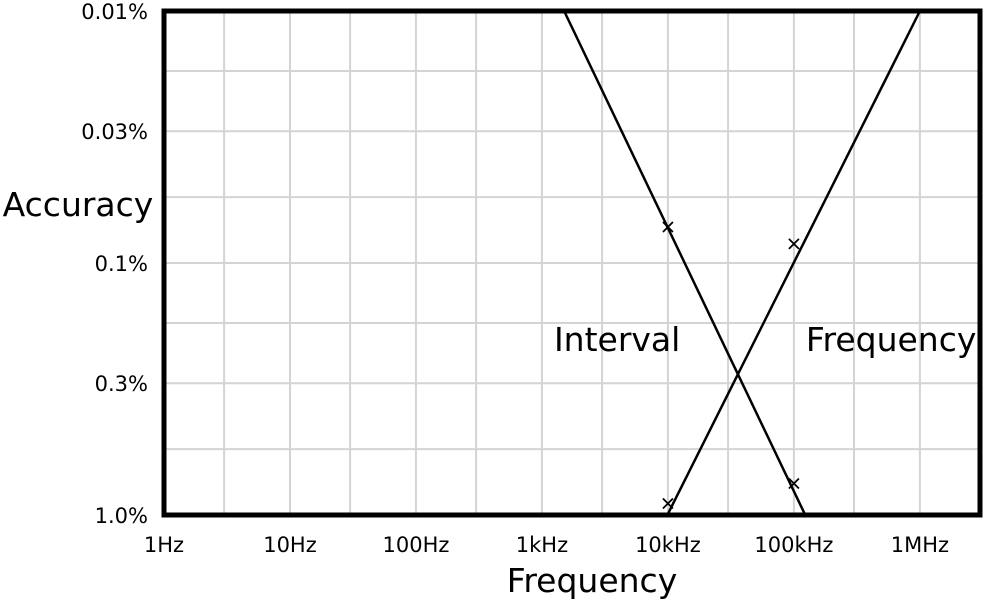 The width and height of the screenshot is (985, 604). Describe the element at coordinates (121, 264) in the screenshot. I see `y-tick-label: 0.1%` at that location.